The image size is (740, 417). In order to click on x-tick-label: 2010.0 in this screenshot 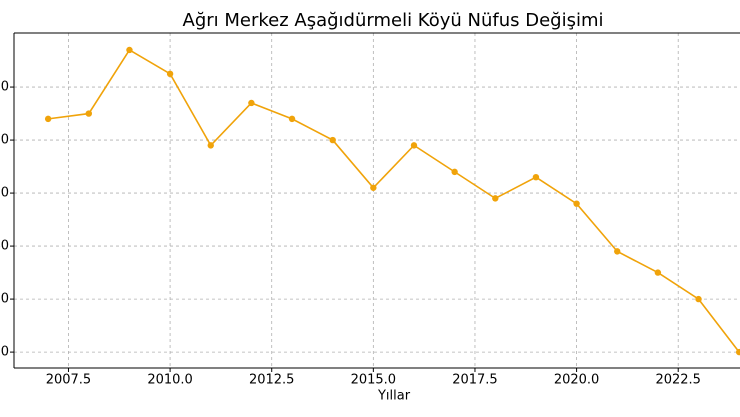, I will do `click(170, 380)`.